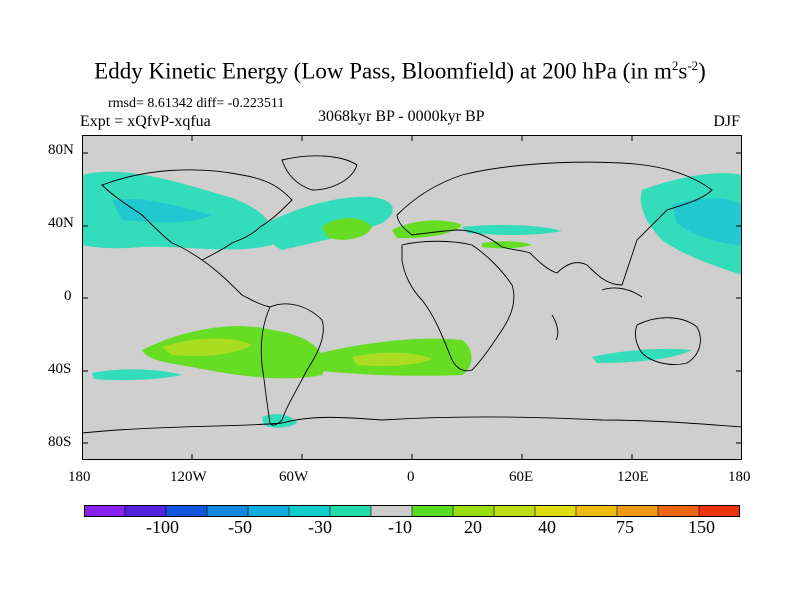  Describe the element at coordinates (458, 306) in the screenshot. I see `coast-africa` at that location.